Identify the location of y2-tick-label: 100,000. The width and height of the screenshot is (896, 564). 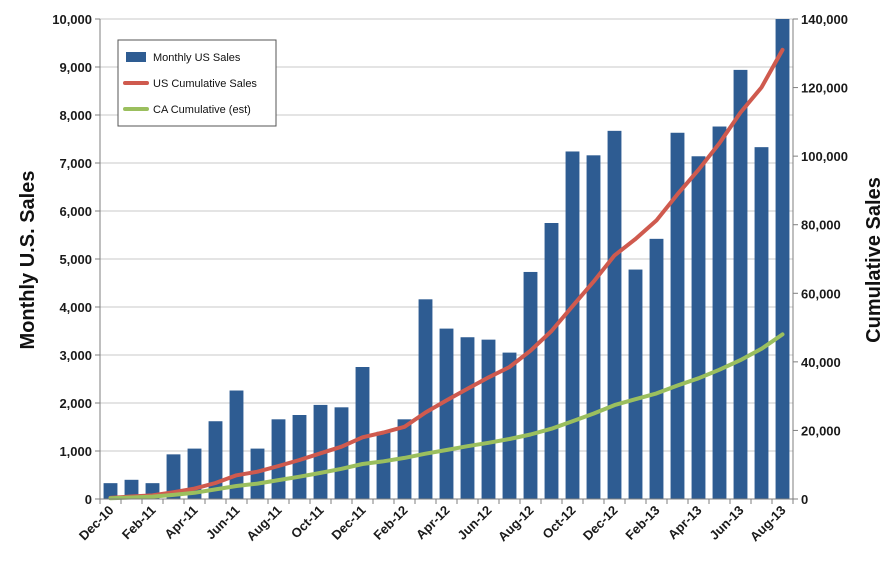
(824, 156).